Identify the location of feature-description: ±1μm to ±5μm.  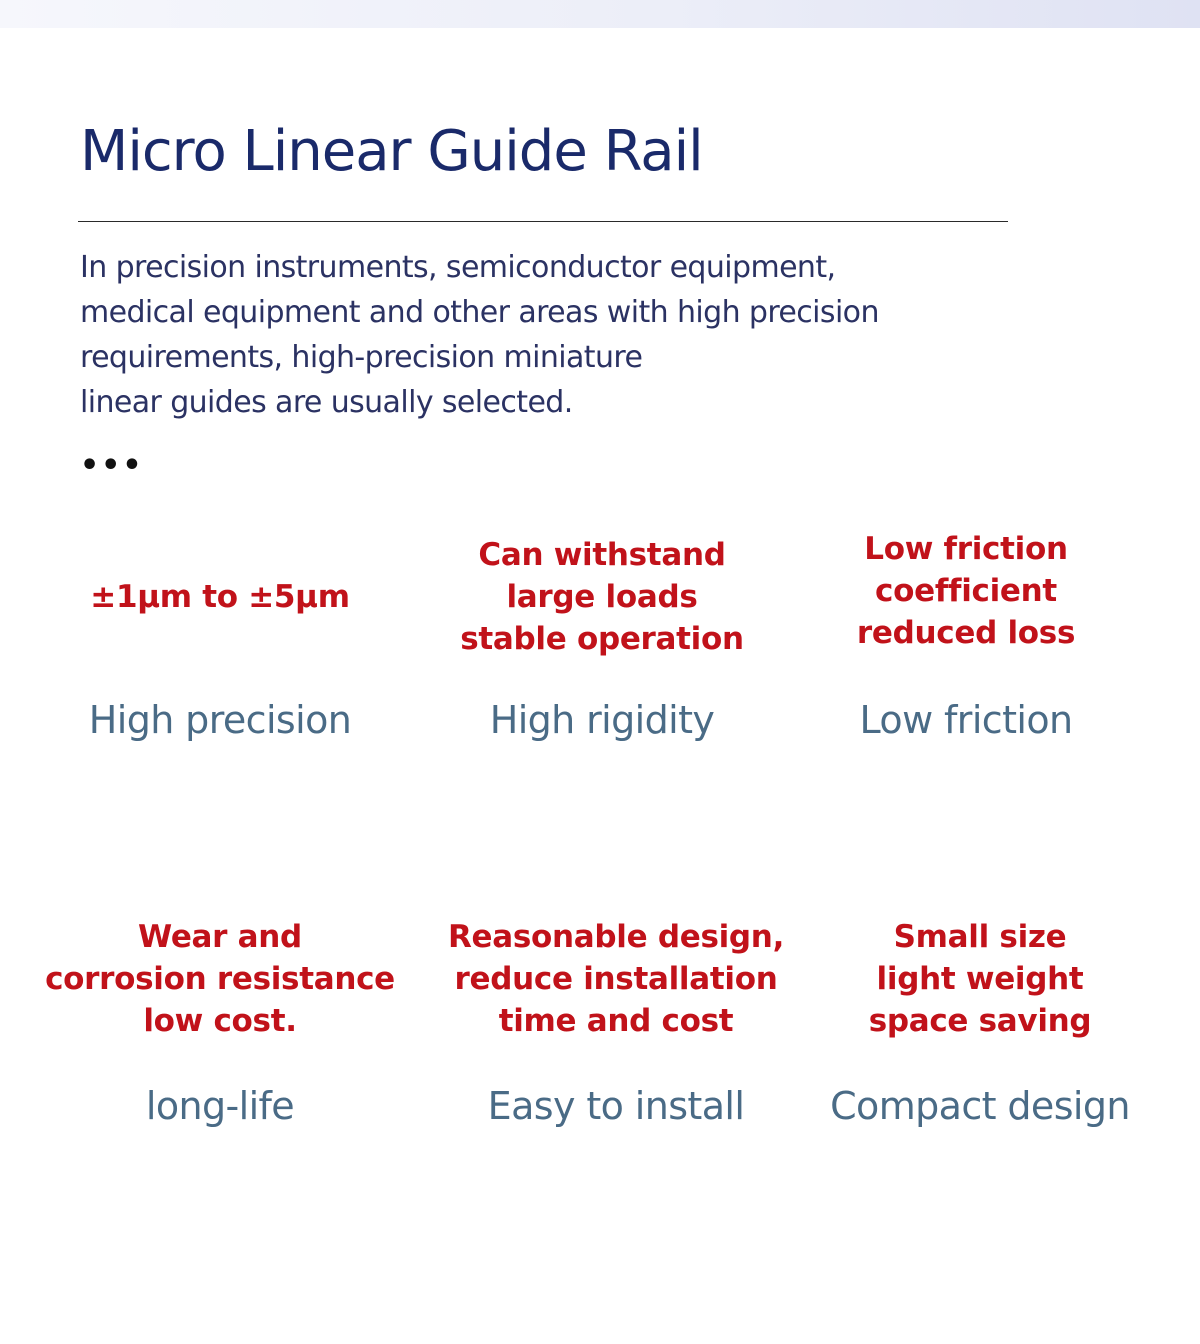
(220, 597).